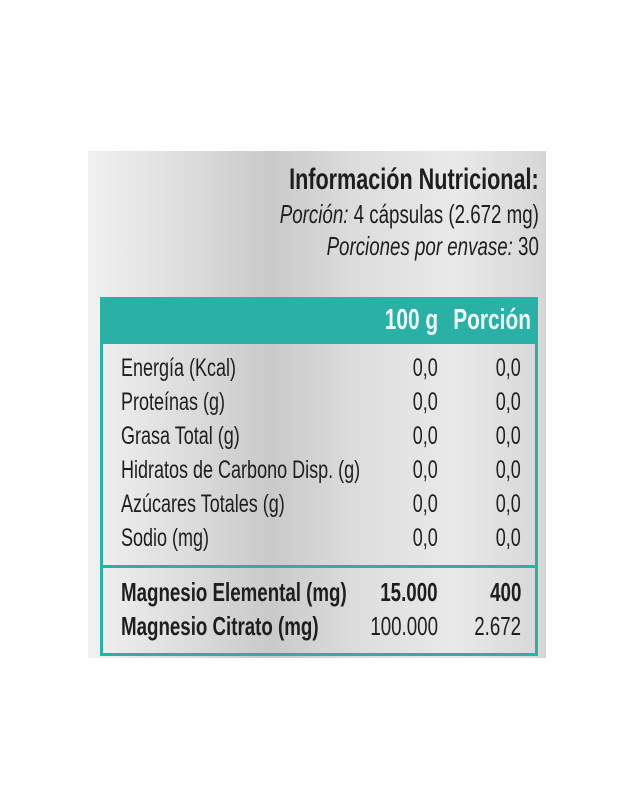 This screenshot has height=810, width=635. What do you see at coordinates (528, 246) in the screenshot?
I see `servings-value: 30` at bounding box center [528, 246].